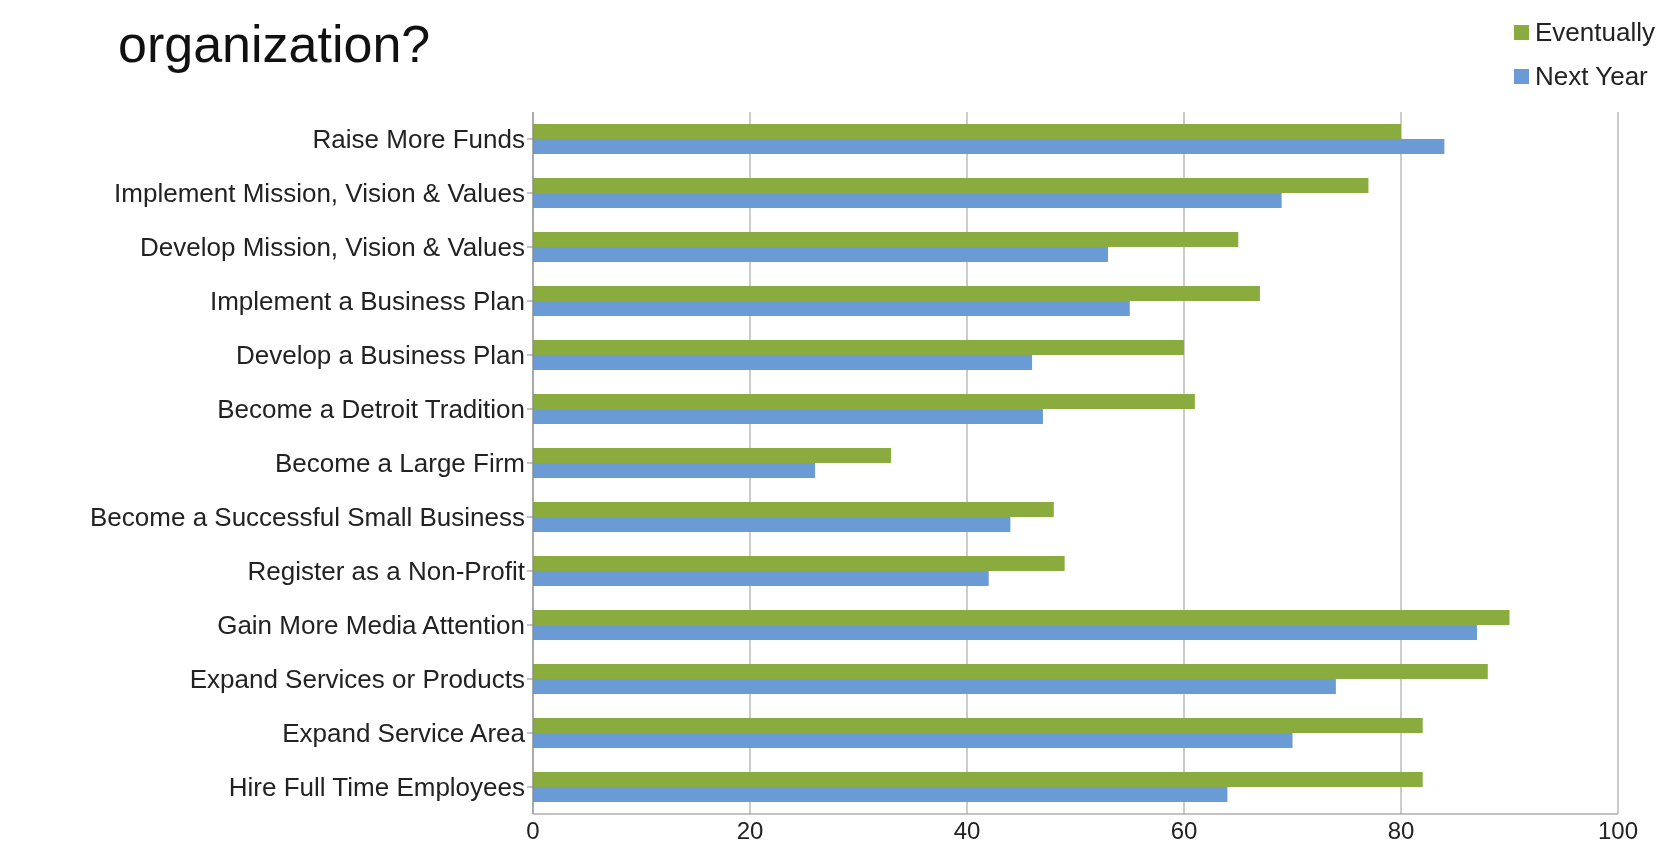 Image resolution: width=1671 pixels, height=863 pixels. What do you see at coordinates (332, 247) in the screenshot?
I see `y-tick-label: Develop Mission, Vision & Values` at bounding box center [332, 247].